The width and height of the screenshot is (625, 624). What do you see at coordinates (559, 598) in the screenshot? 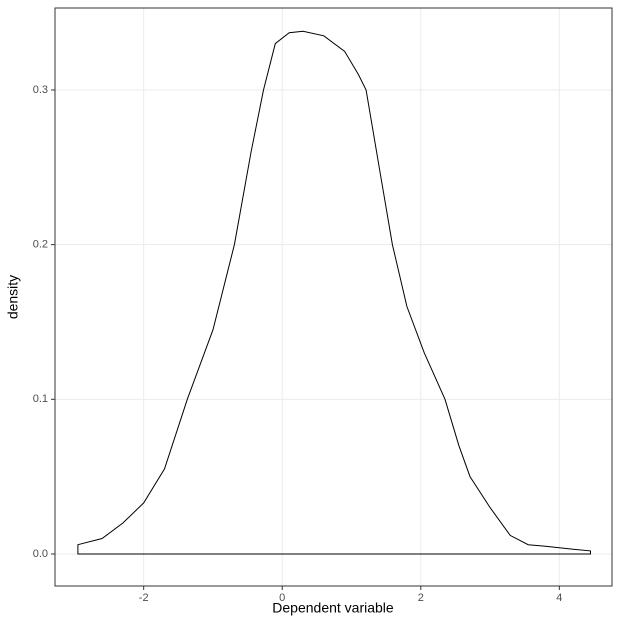
I see `x-tick-label: 4` at bounding box center [559, 598].